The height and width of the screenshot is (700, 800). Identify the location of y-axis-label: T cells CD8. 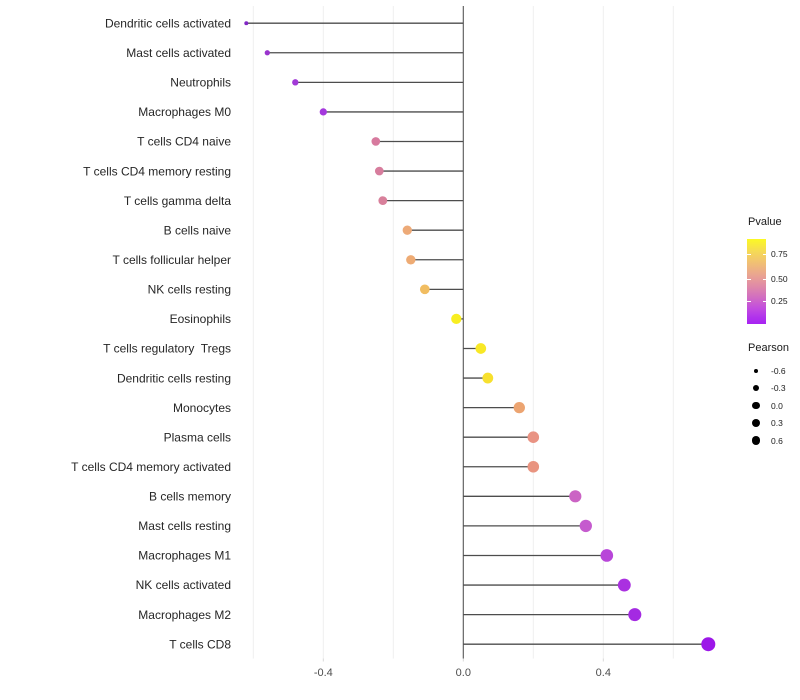
(200, 644).